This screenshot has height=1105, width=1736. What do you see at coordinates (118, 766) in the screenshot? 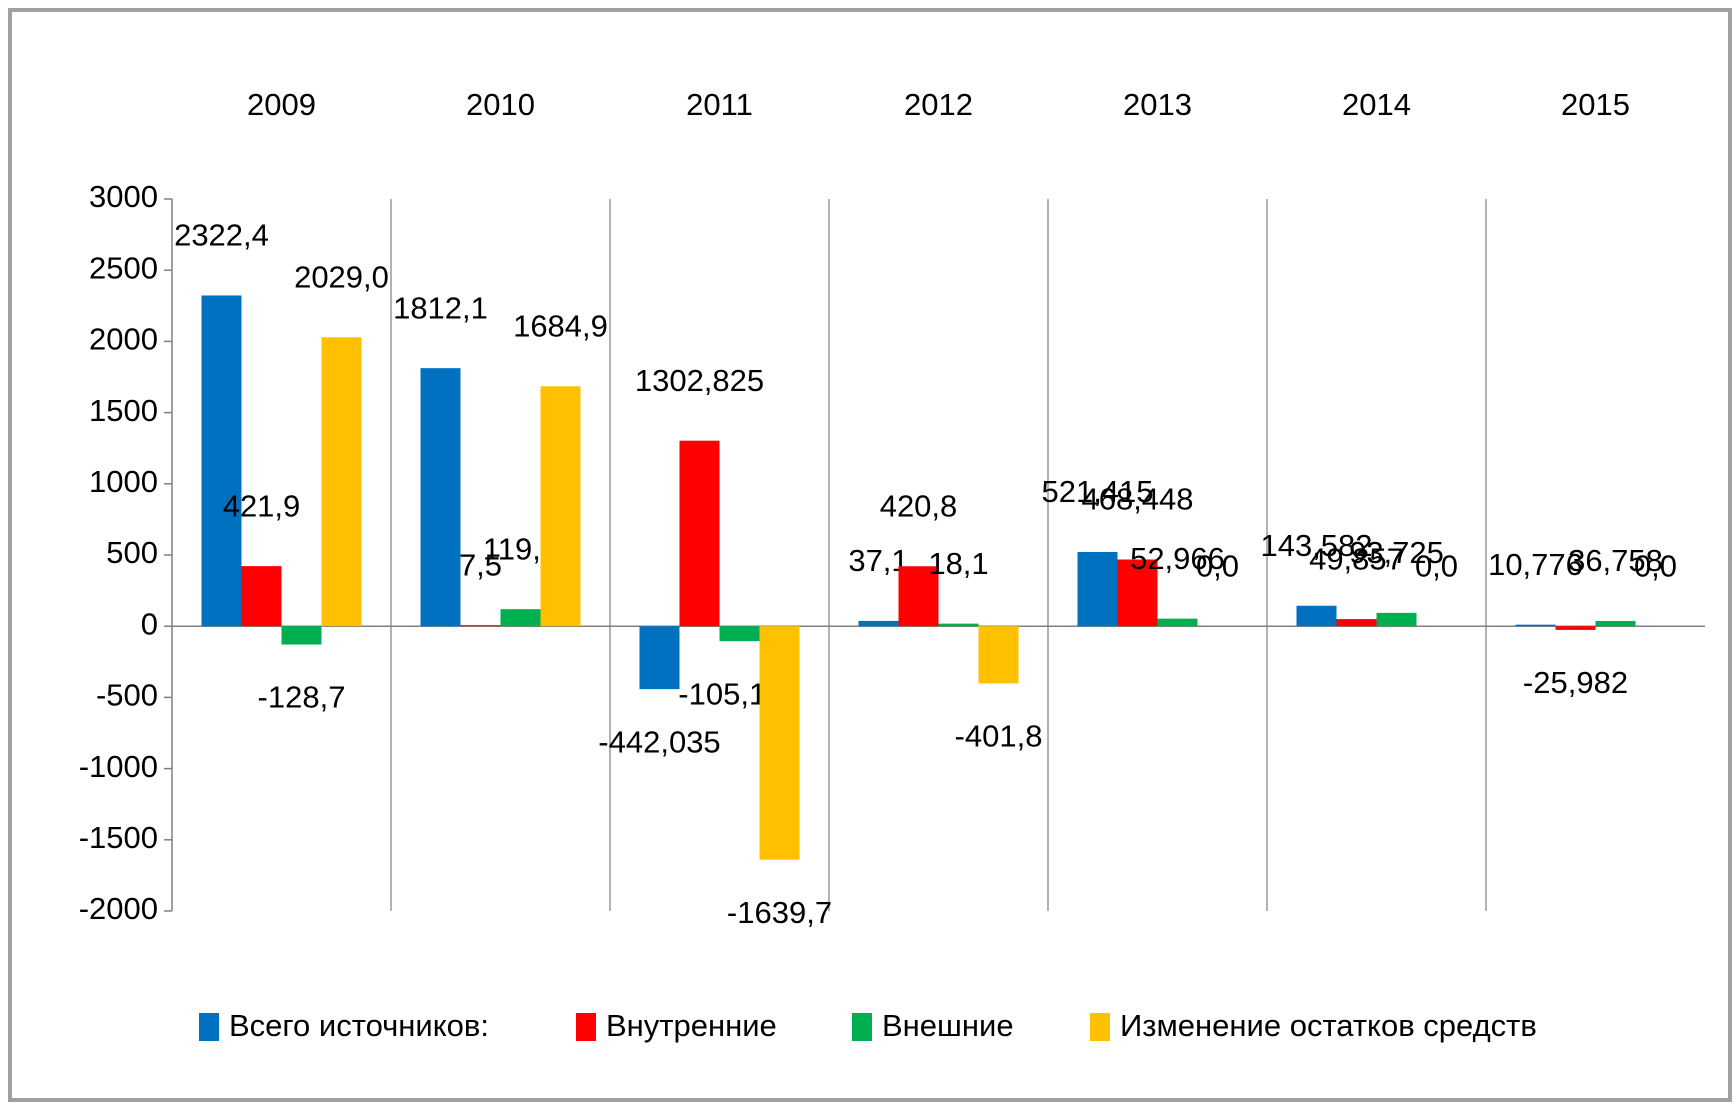
I see `y-tick-label: -1000` at bounding box center [118, 766].